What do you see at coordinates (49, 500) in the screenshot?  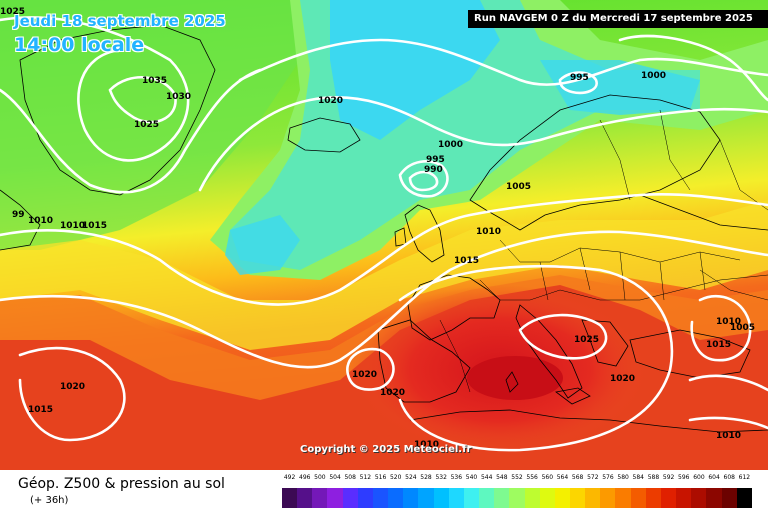 I see `lead-time: (+ 36h)` at bounding box center [49, 500].